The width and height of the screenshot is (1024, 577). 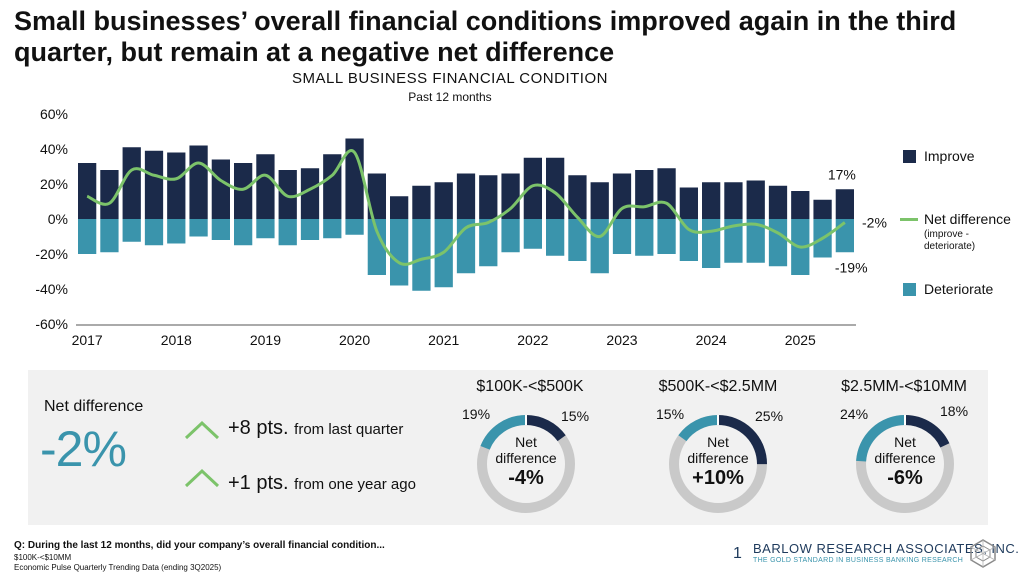 I want to click on y-tick-label: 20%, so click(x=54, y=184).